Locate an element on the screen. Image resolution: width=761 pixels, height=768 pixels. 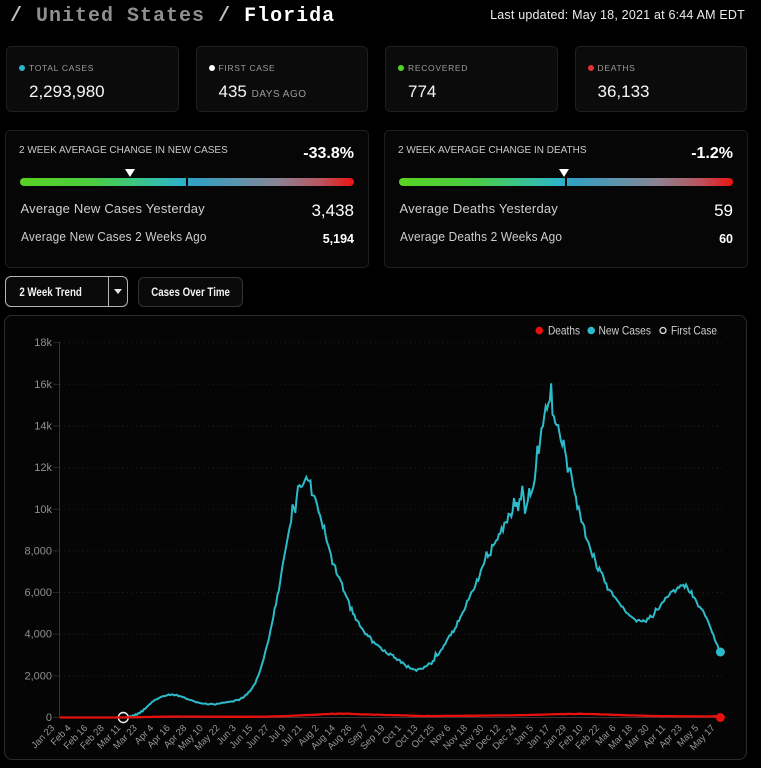
svg-text: 6,000 is located at coordinates (38, 593).